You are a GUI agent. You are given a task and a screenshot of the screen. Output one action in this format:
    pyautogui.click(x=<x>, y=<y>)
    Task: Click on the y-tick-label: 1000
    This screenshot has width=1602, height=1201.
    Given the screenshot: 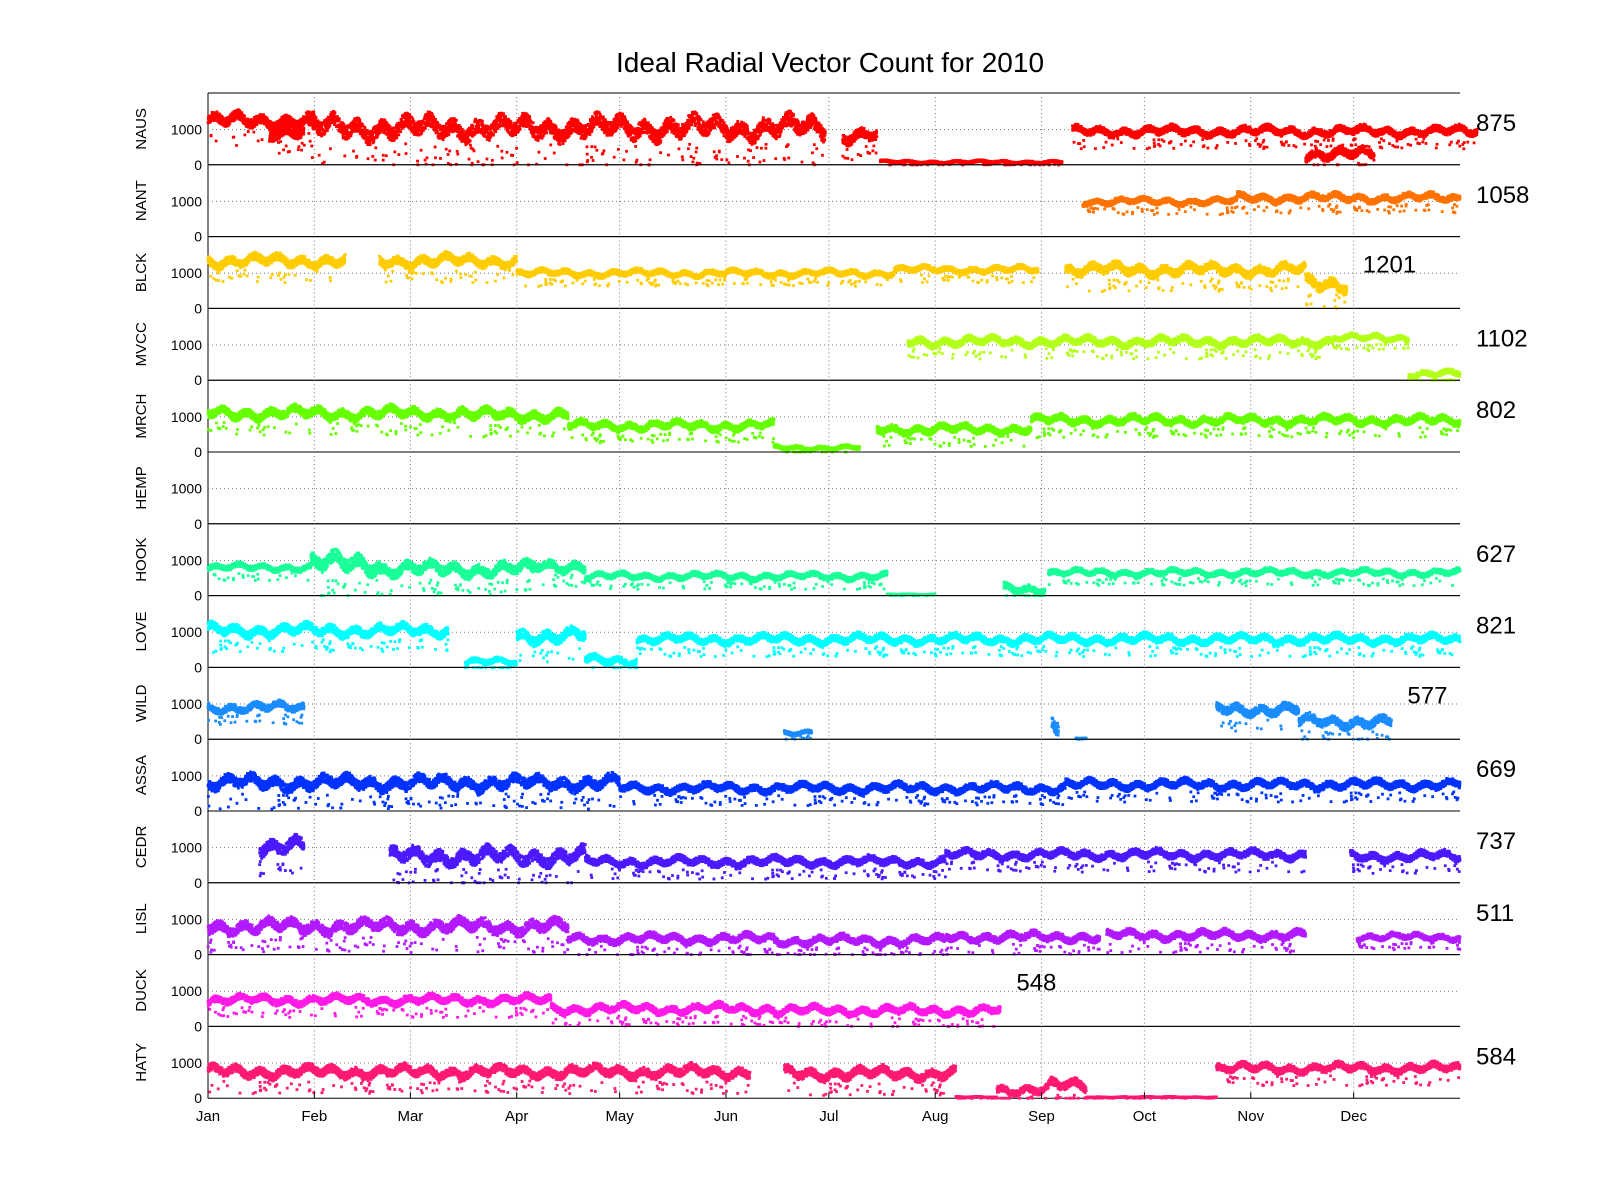 What is the action you would take?
    pyautogui.click(x=186, y=130)
    